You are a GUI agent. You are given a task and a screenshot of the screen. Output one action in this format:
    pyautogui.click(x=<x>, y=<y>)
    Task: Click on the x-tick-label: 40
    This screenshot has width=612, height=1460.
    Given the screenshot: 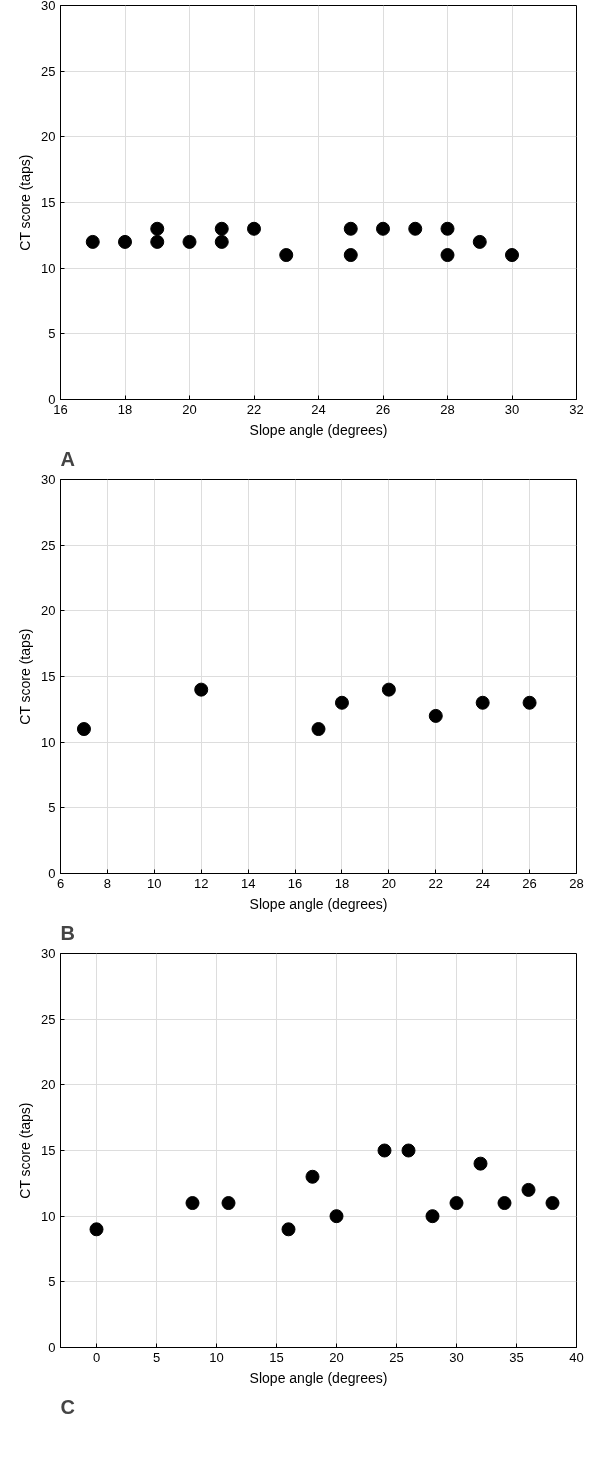 What is the action you would take?
    pyautogui.click(x=576, y=1357)
    